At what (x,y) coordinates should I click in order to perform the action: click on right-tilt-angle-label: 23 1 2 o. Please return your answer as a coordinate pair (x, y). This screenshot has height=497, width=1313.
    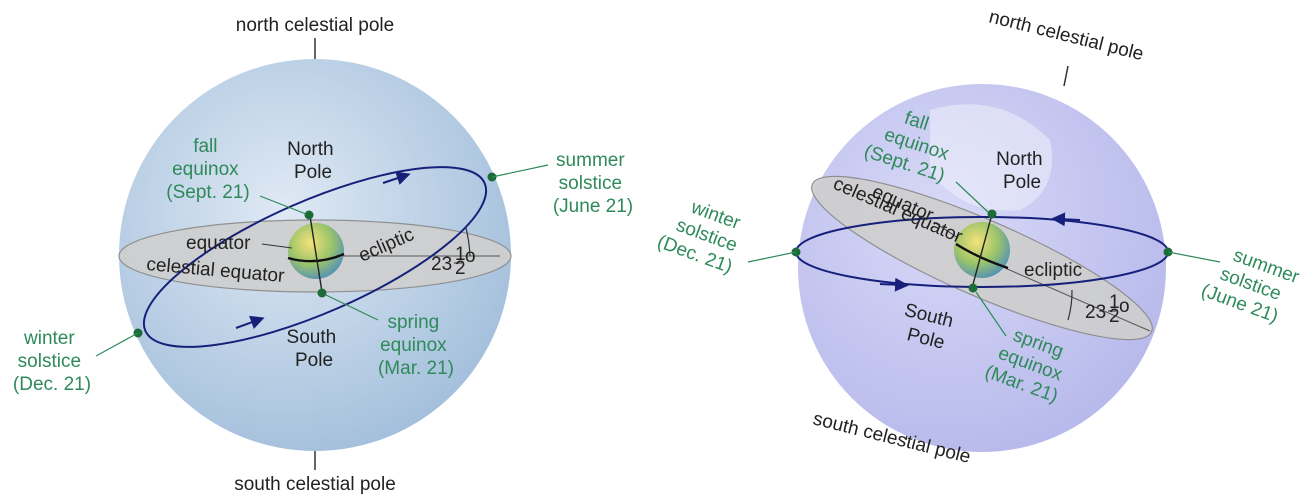
    Looking at the image, I should click on (1107, 309).